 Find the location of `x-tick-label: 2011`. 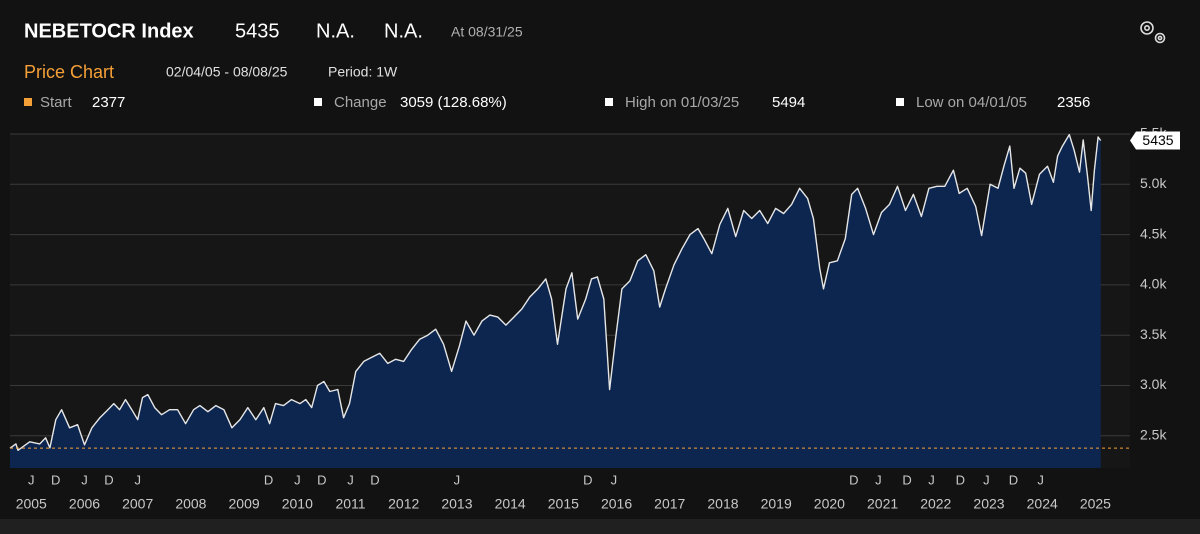

x-tick-label: 2011 is located at coordinates (350, 504).